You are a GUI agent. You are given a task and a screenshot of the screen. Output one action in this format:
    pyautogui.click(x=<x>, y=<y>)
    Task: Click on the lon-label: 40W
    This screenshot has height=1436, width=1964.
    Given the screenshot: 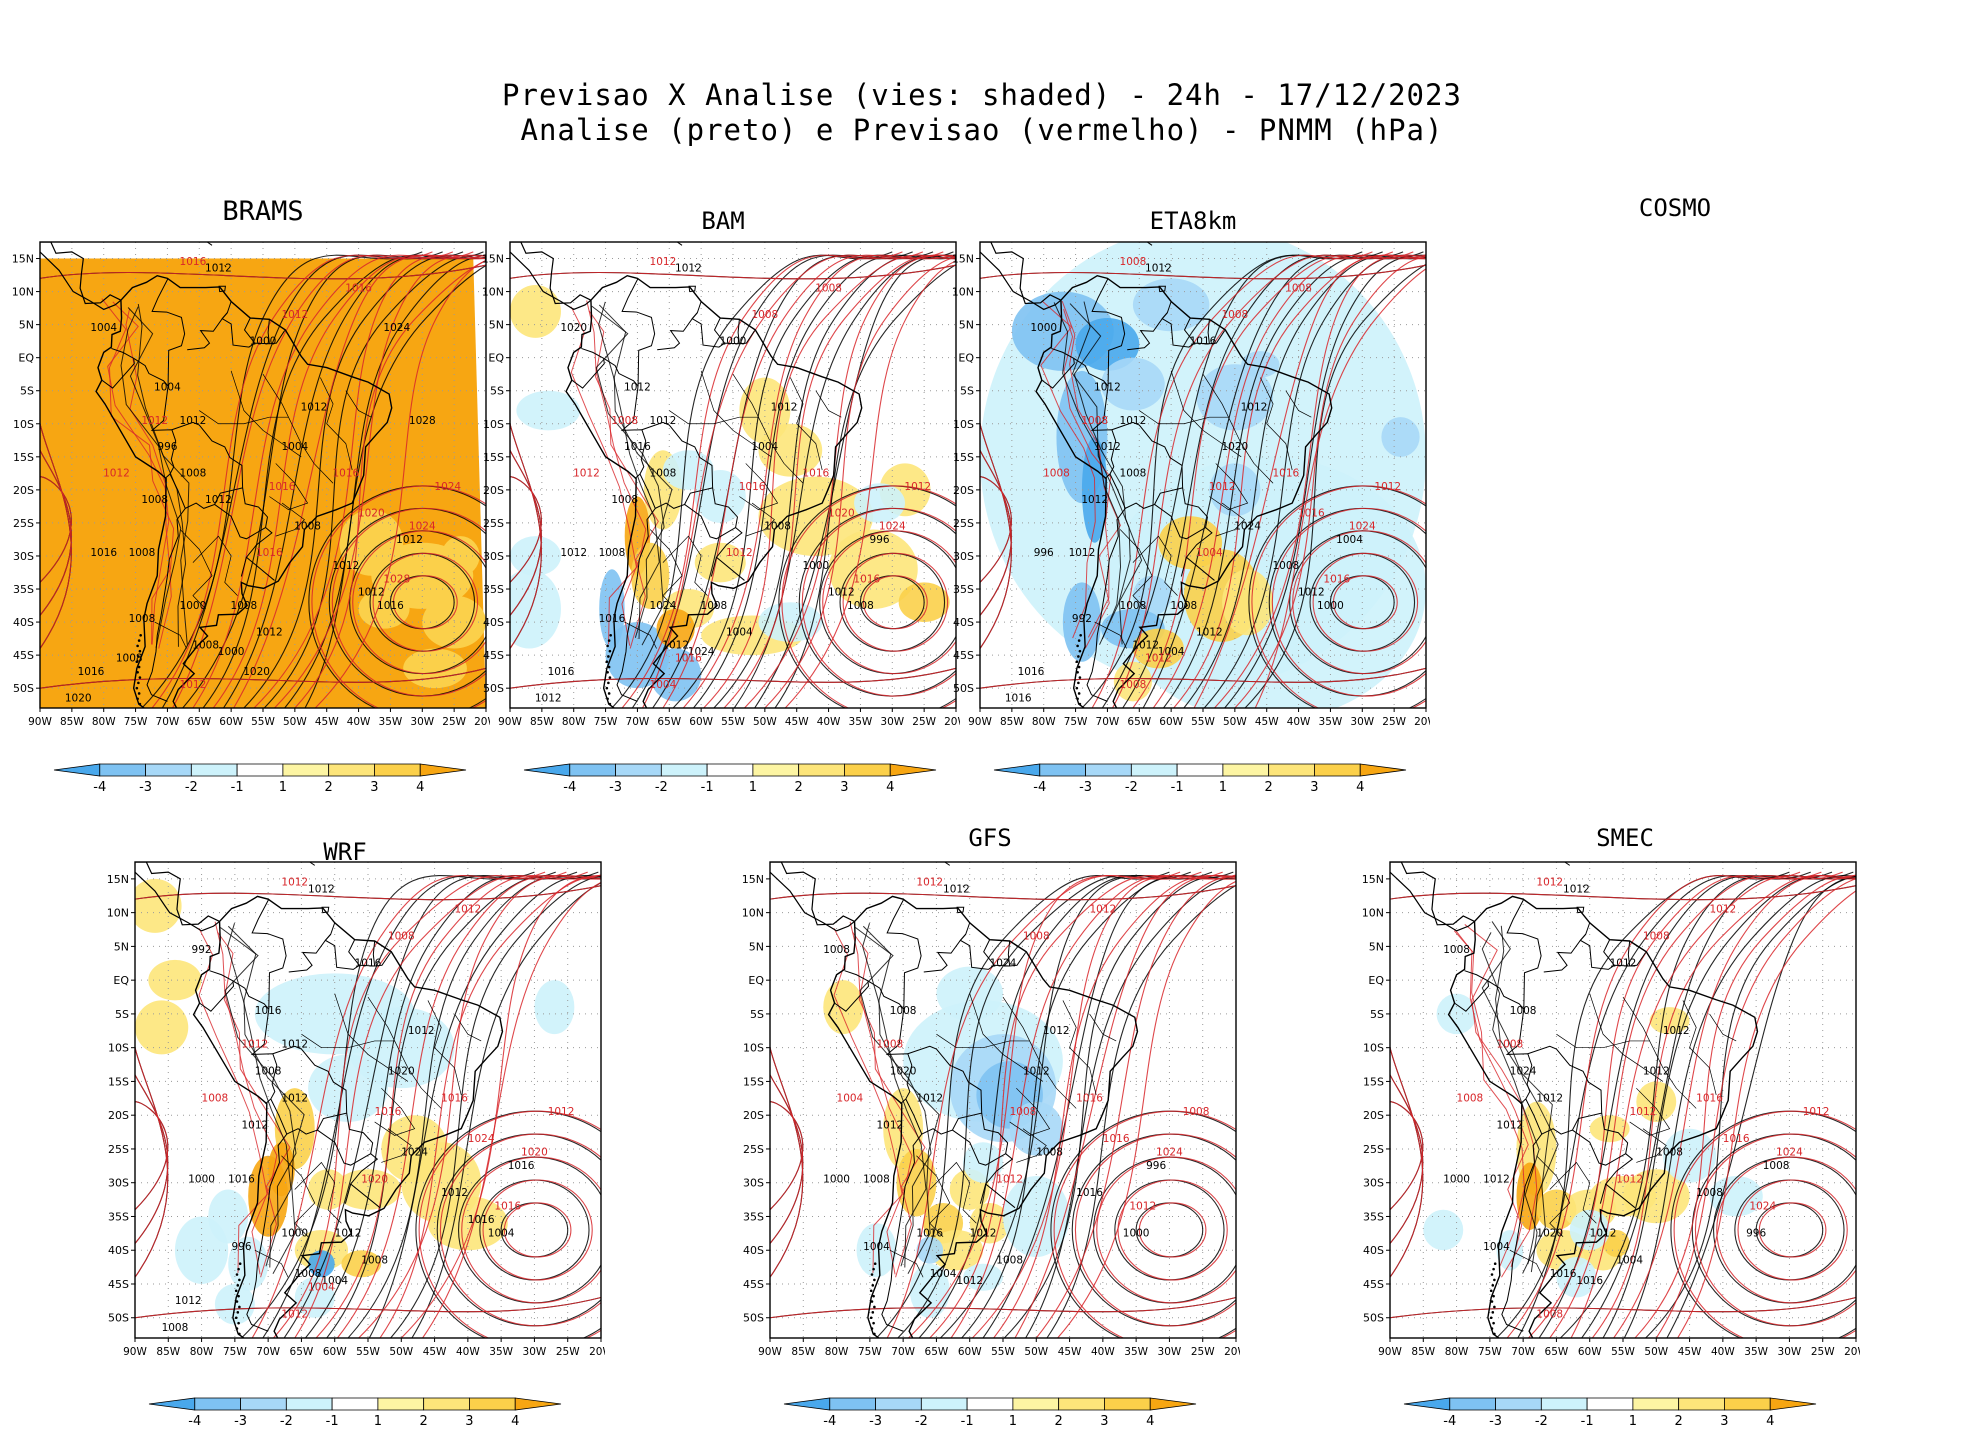 What is the action you would take?
    pyautogui.click(x=1299, y=722)
    